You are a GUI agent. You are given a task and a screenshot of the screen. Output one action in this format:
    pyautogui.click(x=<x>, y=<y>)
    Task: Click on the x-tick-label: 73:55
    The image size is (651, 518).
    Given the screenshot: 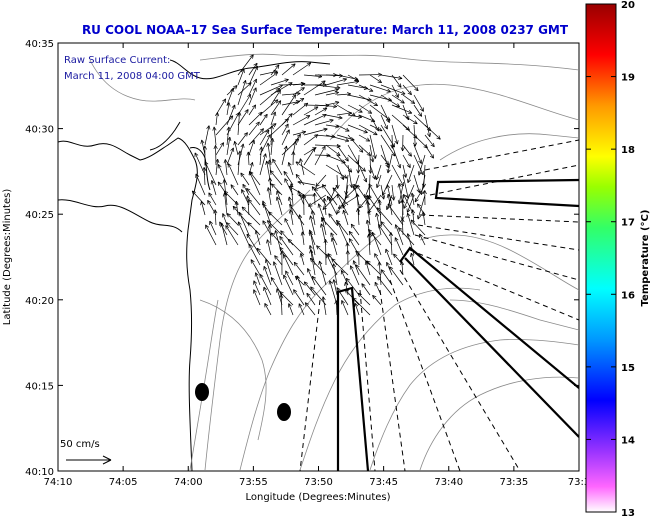 What is the action you would take?
    pyautogui.click(x=253, y=482)
    